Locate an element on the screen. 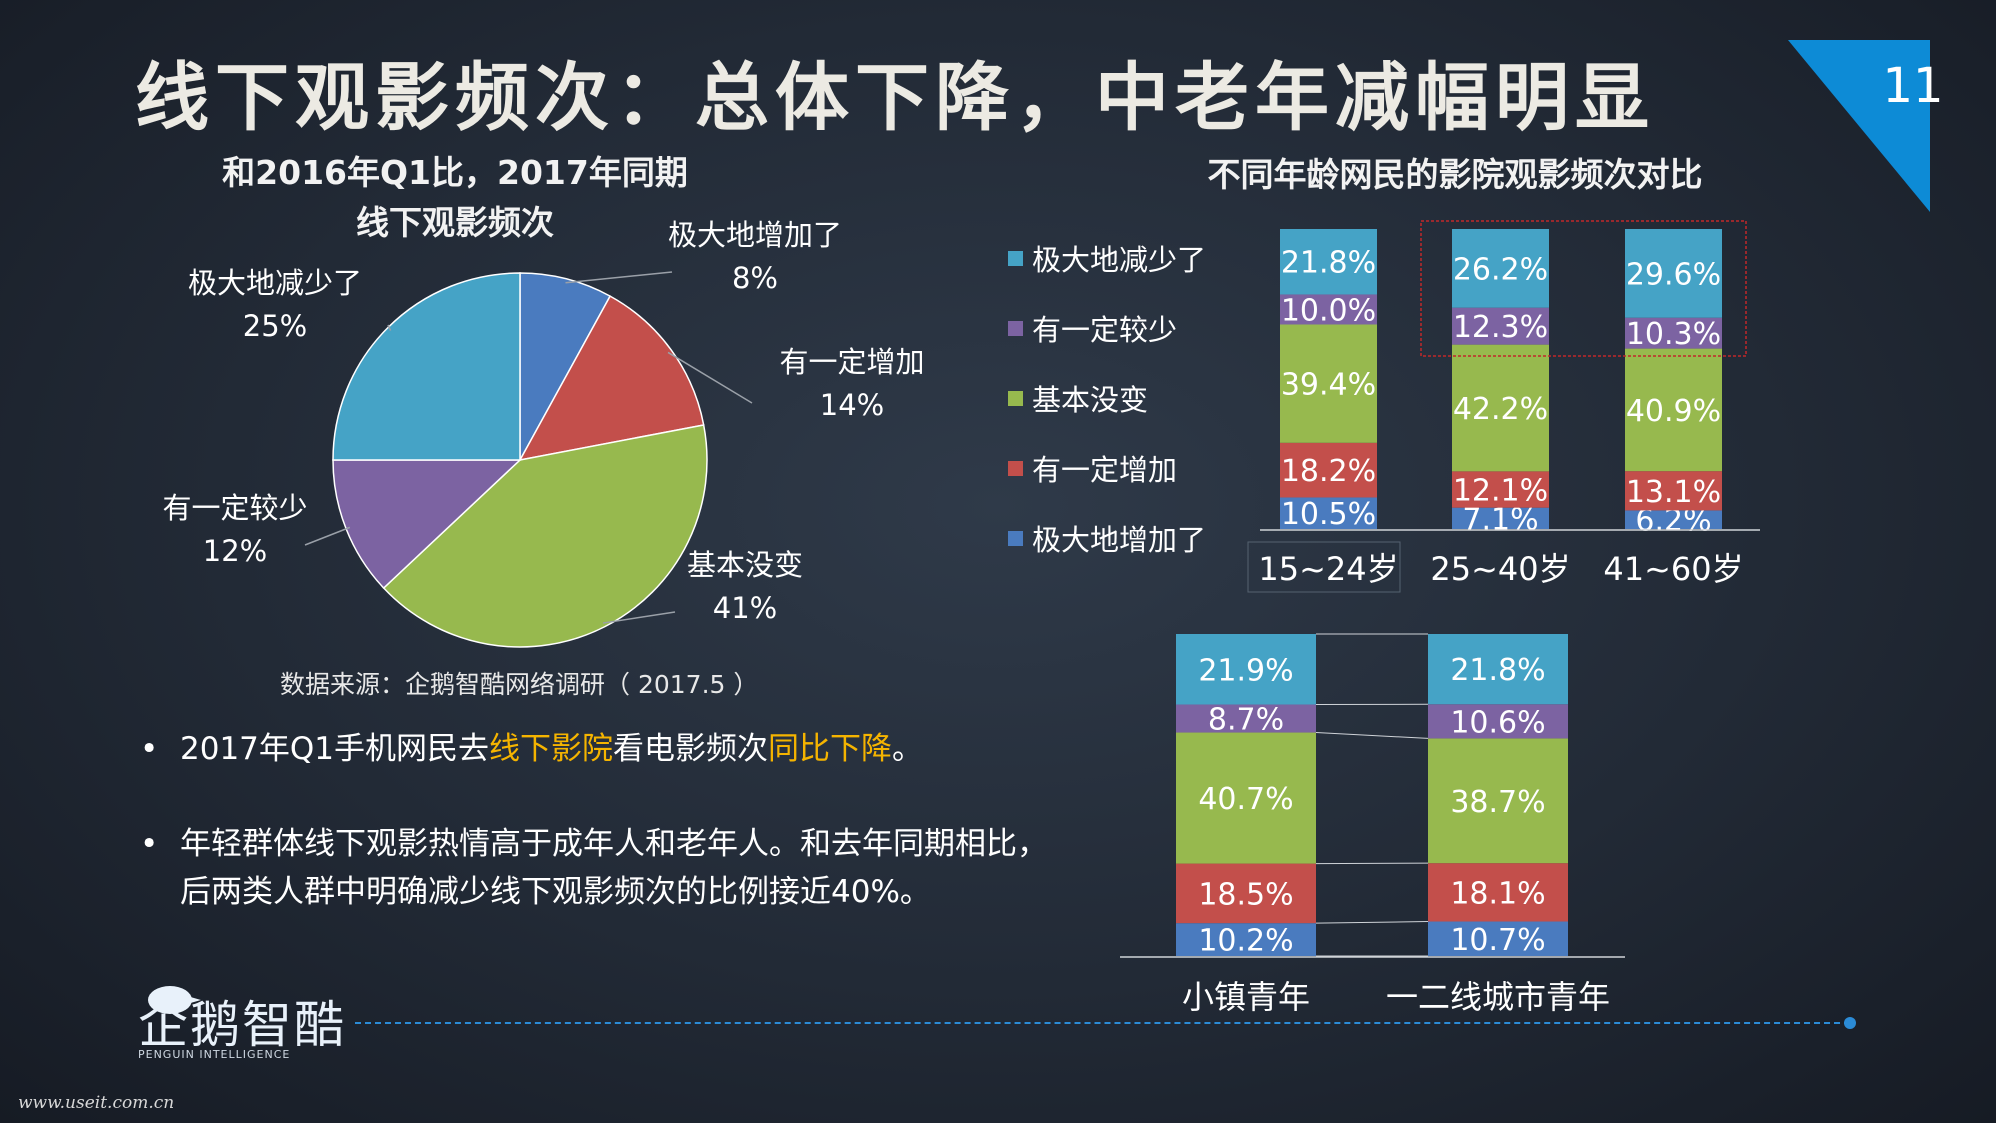  logo-subtitle: PENGUIN INTELLIGENCE is located at coordinates (214, 1054).